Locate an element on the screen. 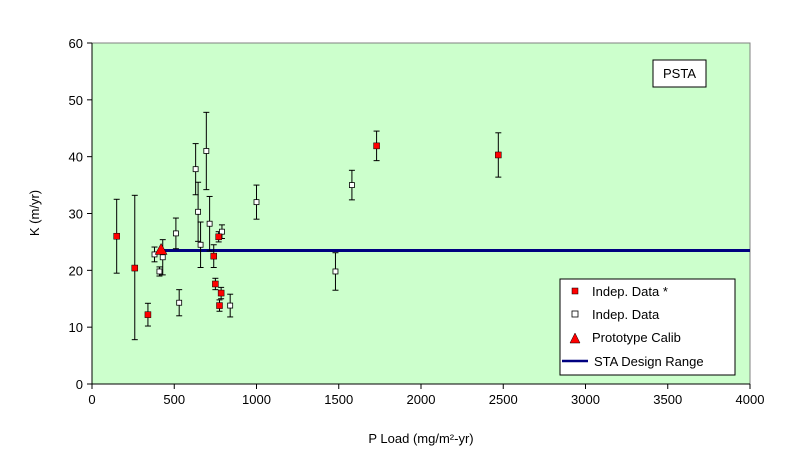 This screenshot has height=459, width=803. legend-label-indep-star: Indep. Data * is located at coordinates (630, 291).